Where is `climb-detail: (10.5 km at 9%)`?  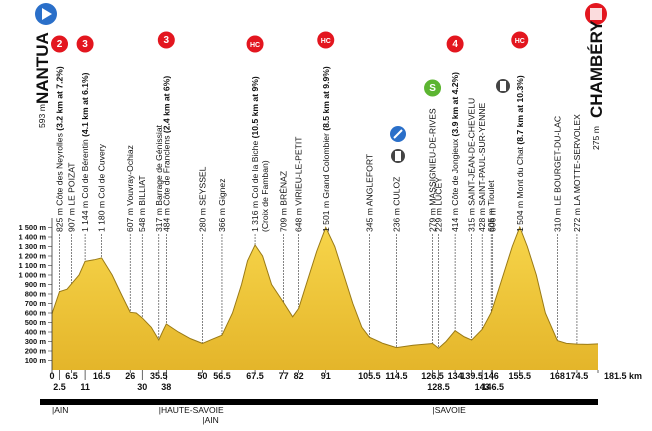 climb-detail: (10.5 km at 9%) is located at coordinates (255, 107).